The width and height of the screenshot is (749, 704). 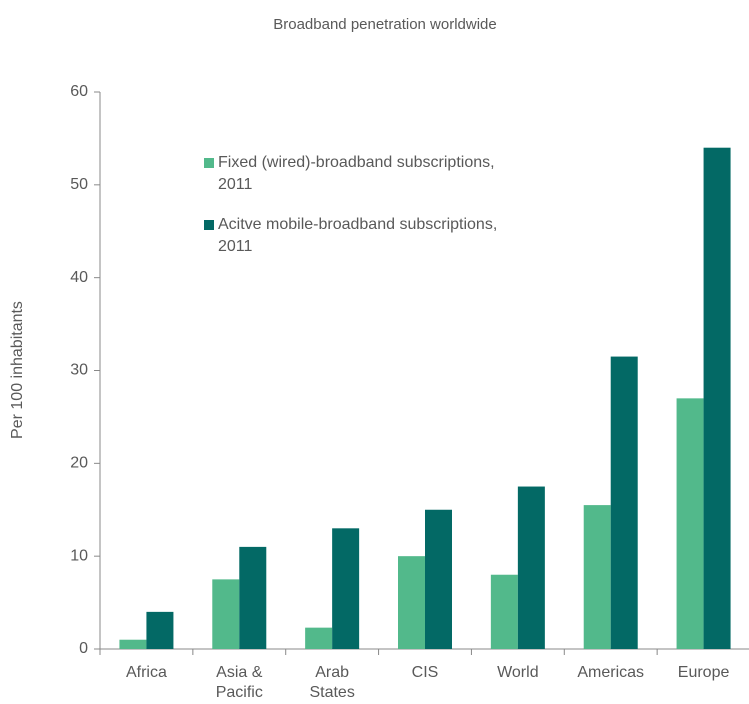 I want to click on y-tick-label: 30, so click(x=79, y=370).